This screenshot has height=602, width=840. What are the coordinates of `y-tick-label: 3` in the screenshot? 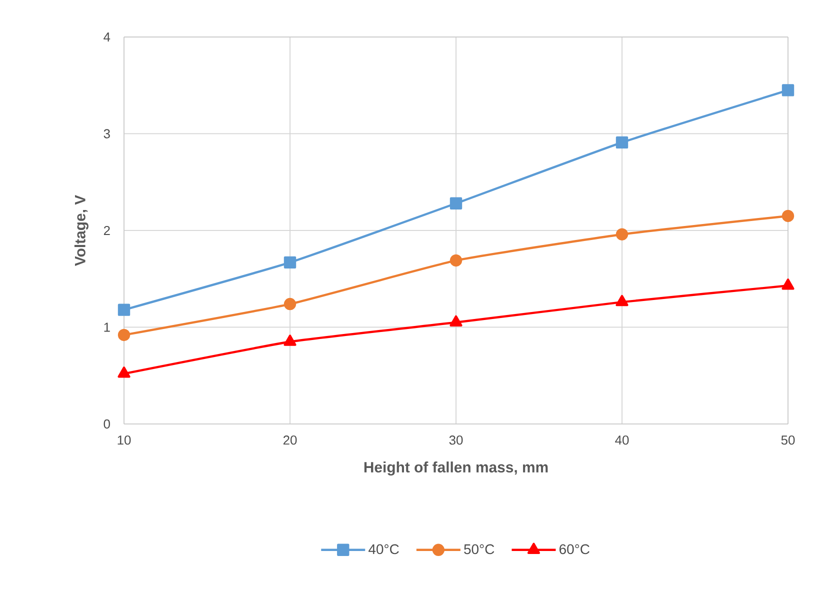 It's located at (107, 133).